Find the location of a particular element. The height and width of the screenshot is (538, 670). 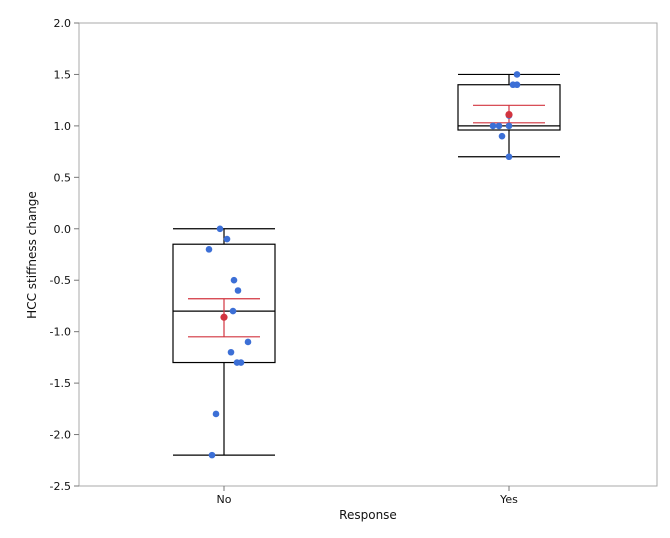

y-tick-label: -1.0 is located at coordinates (60, 332).